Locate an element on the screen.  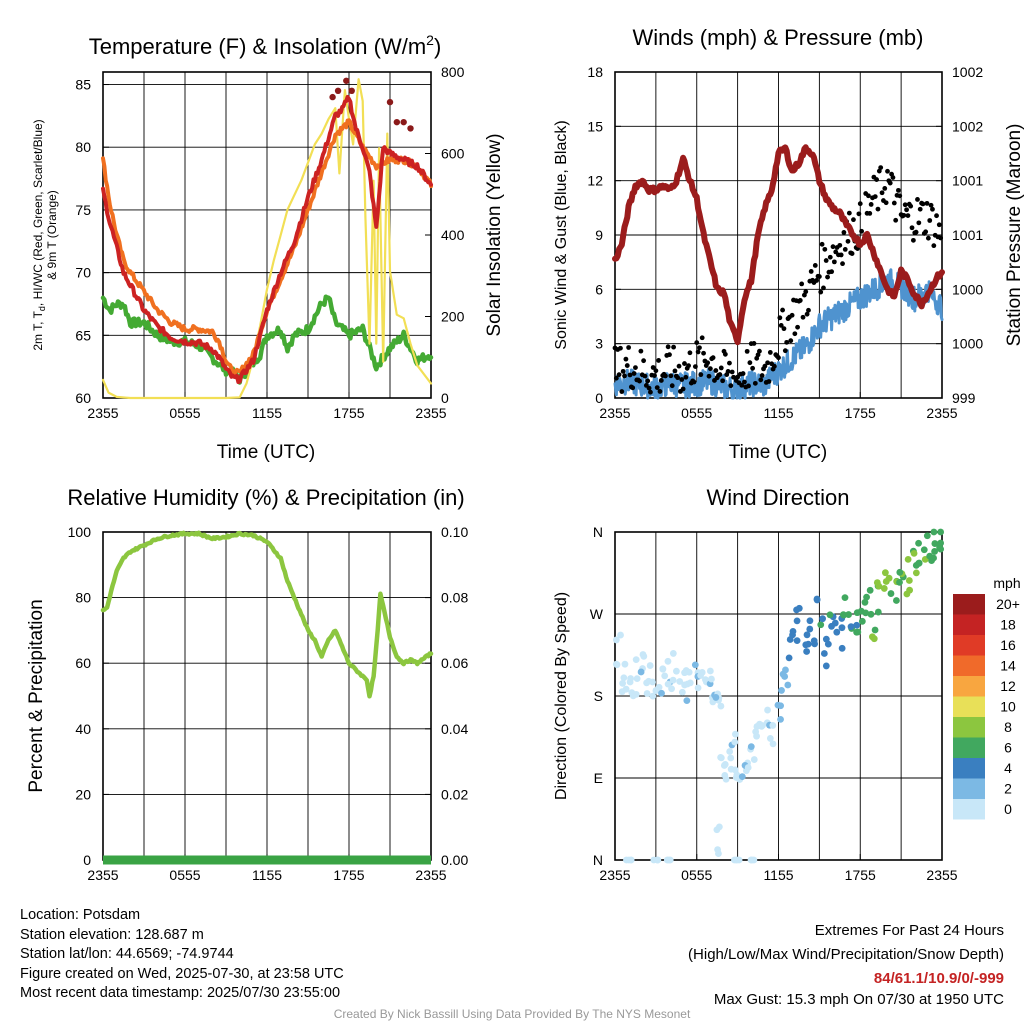
plot-frame is located at coordinates (267, 235).